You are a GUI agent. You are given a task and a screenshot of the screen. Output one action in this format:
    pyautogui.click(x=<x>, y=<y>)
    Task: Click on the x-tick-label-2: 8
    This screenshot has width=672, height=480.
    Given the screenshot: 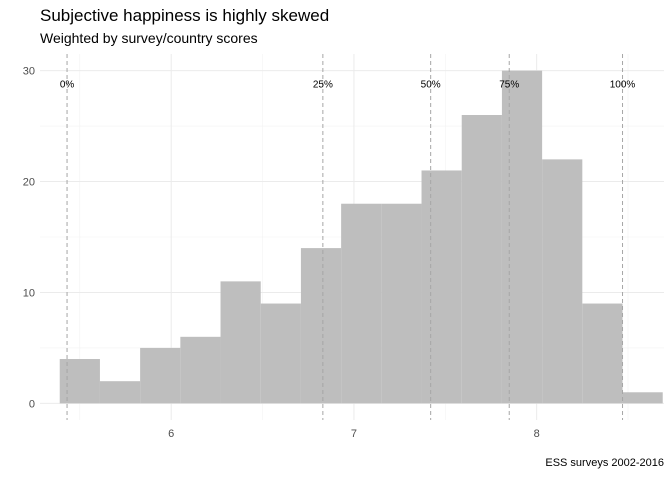 What is the action you would take?
    pyautogui.click(x=537, y=434)
    